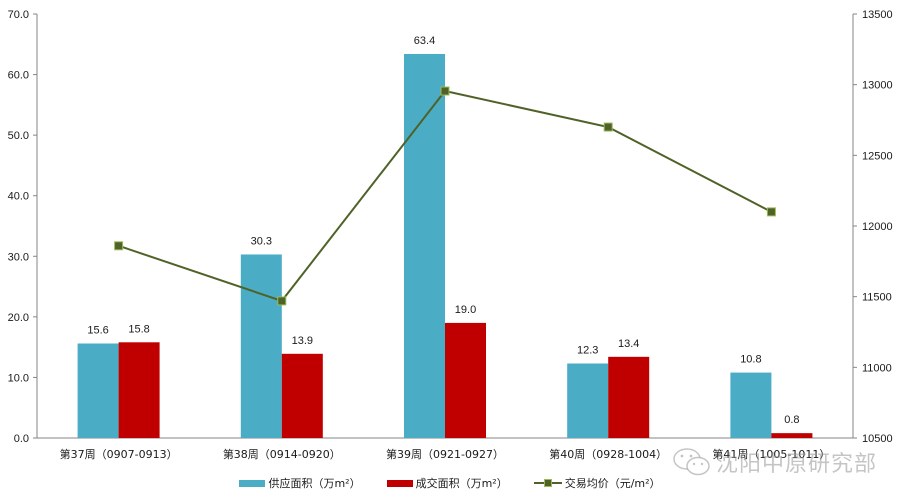 The height and width of the screenshot is (503, 900). What do you see at coordinates (608, 454) in the screenshot?
I see `x-category-label: 第40周（0928-1004）` at bounding box center [608, 454].